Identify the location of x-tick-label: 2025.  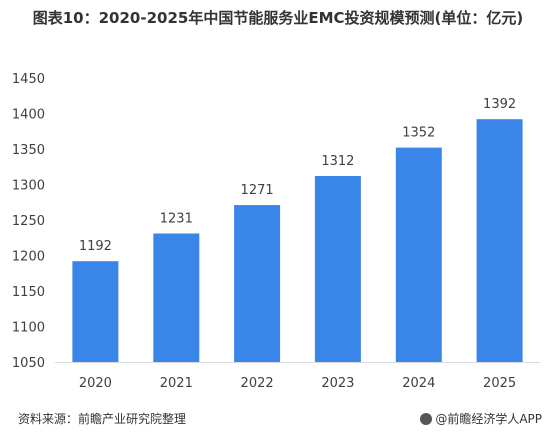
(499, 383).